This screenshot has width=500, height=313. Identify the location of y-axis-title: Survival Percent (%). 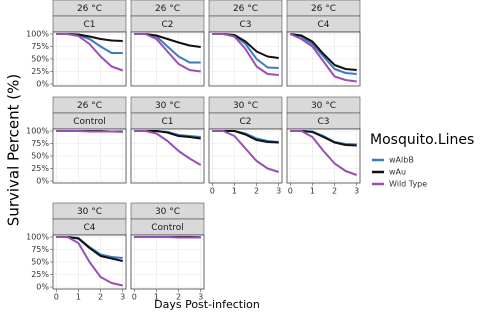
(14, 150).